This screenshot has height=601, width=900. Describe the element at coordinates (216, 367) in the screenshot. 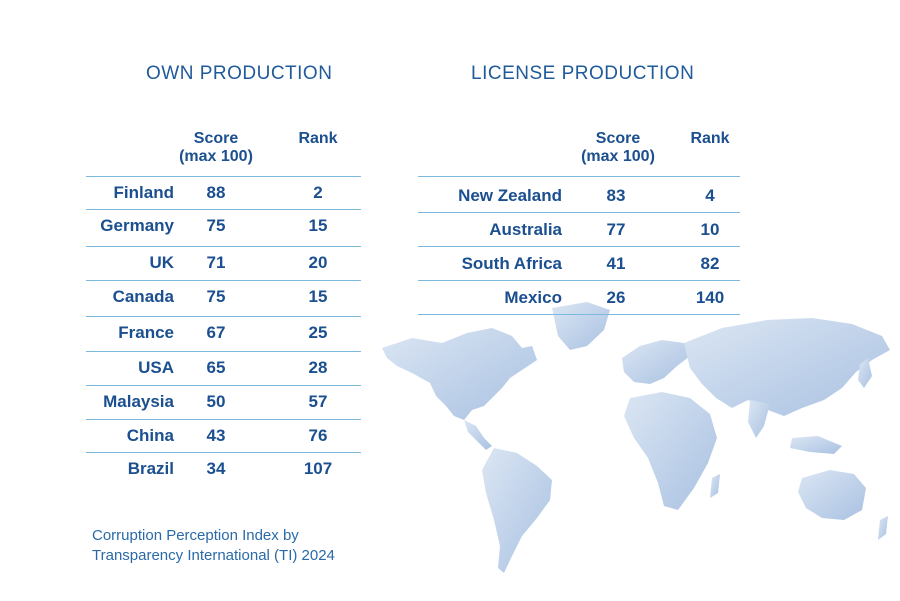

I see `score-value: 65` at that location.